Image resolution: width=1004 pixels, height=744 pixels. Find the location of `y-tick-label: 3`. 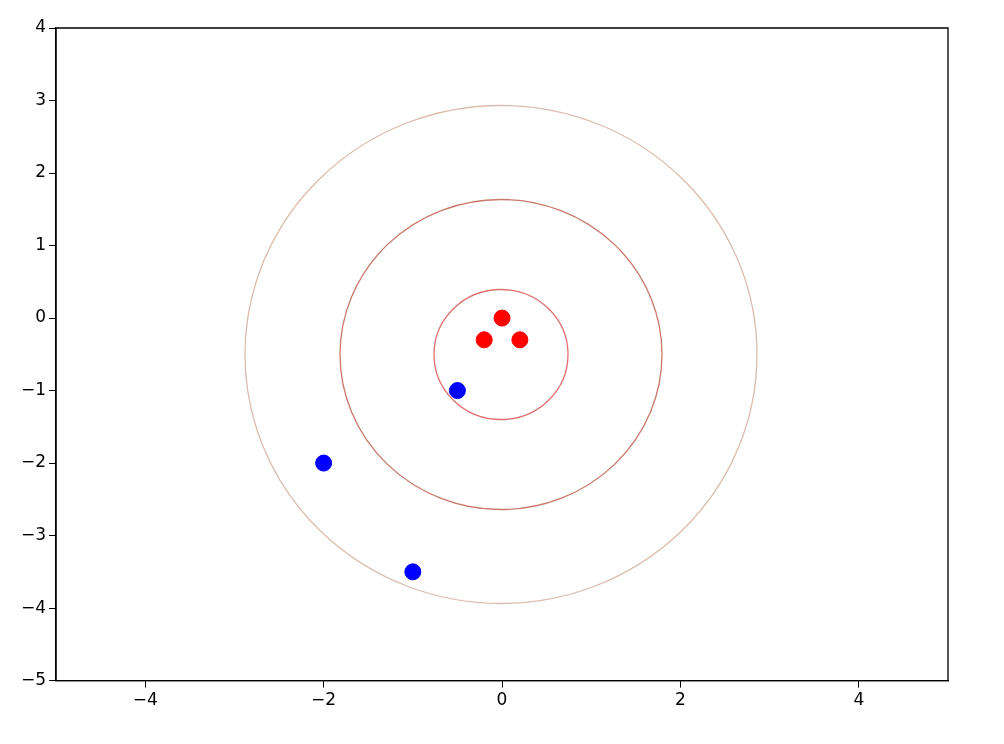

y-tick-label: 3 is located at coordinates (41, 98).